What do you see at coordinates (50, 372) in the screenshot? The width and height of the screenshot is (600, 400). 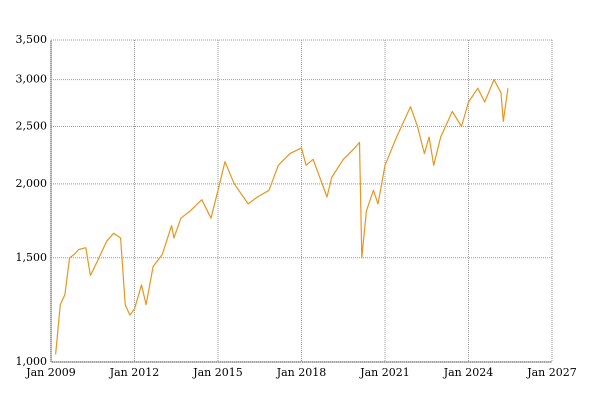 I see `x-tick-label: Jan 2009` at bounding box center [50, 372].